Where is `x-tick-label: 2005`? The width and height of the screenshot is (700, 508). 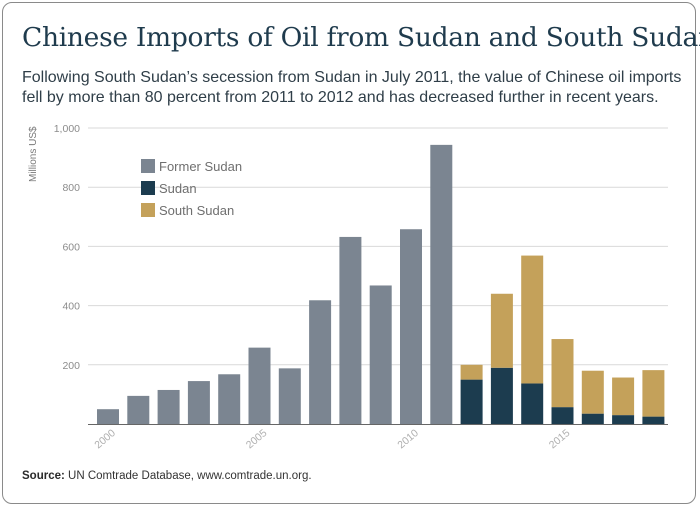
x-tick-label: 2005 is located at coordinates (257, 439).